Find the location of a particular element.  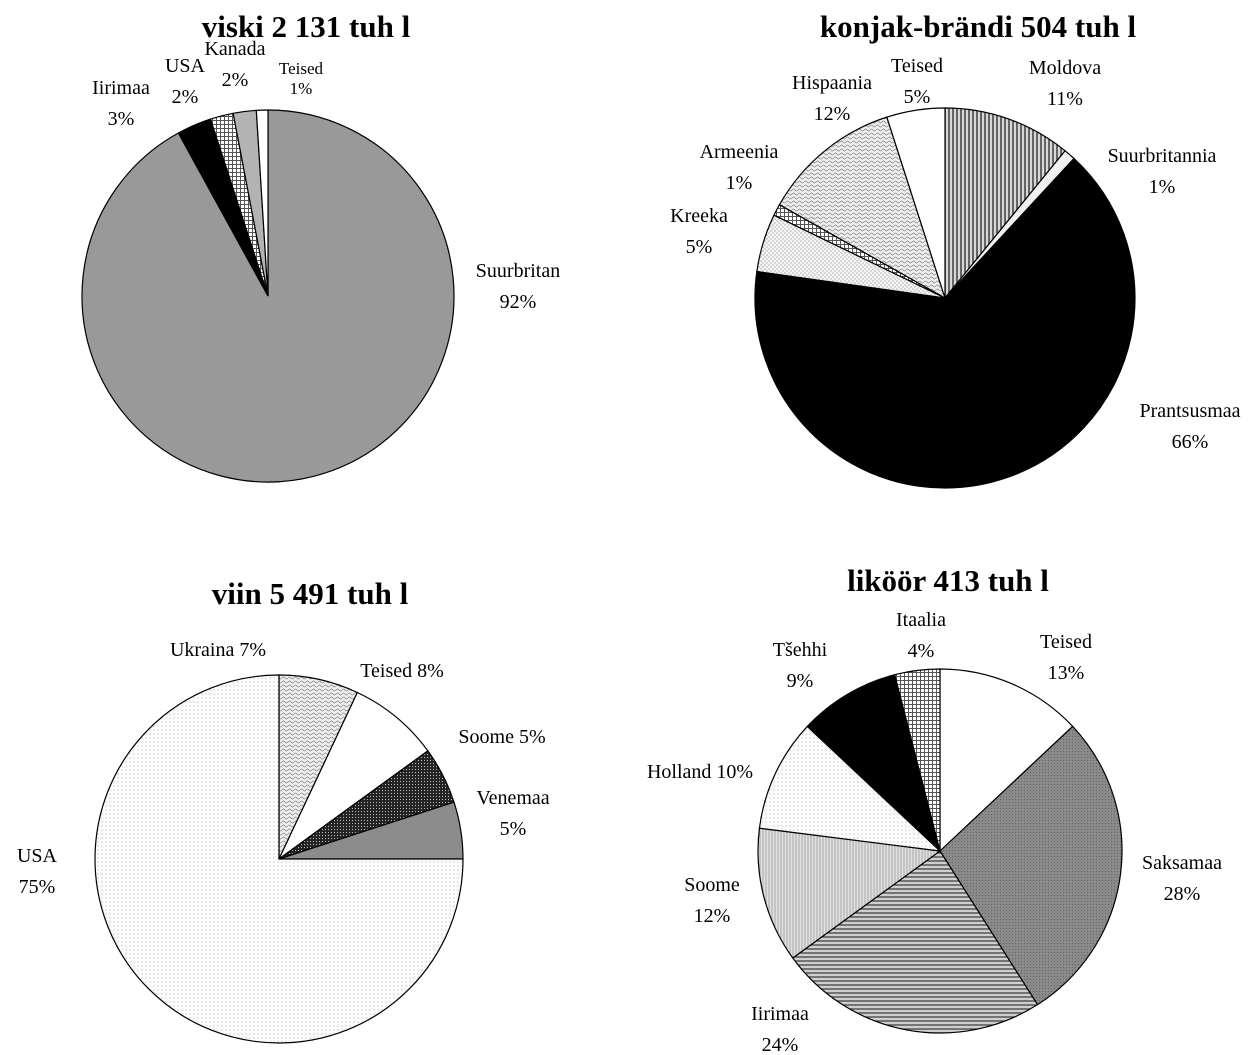

slice-label: Teised 1% is located at coordinates (301, 78).